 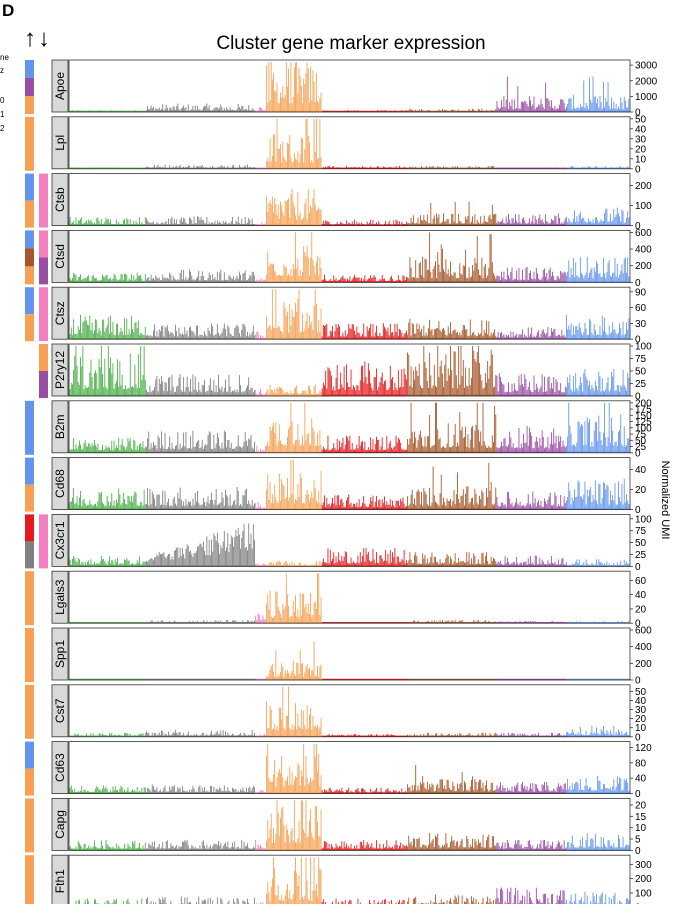 I want to click on facet-label: Cd63, so click(x=60, y=767).